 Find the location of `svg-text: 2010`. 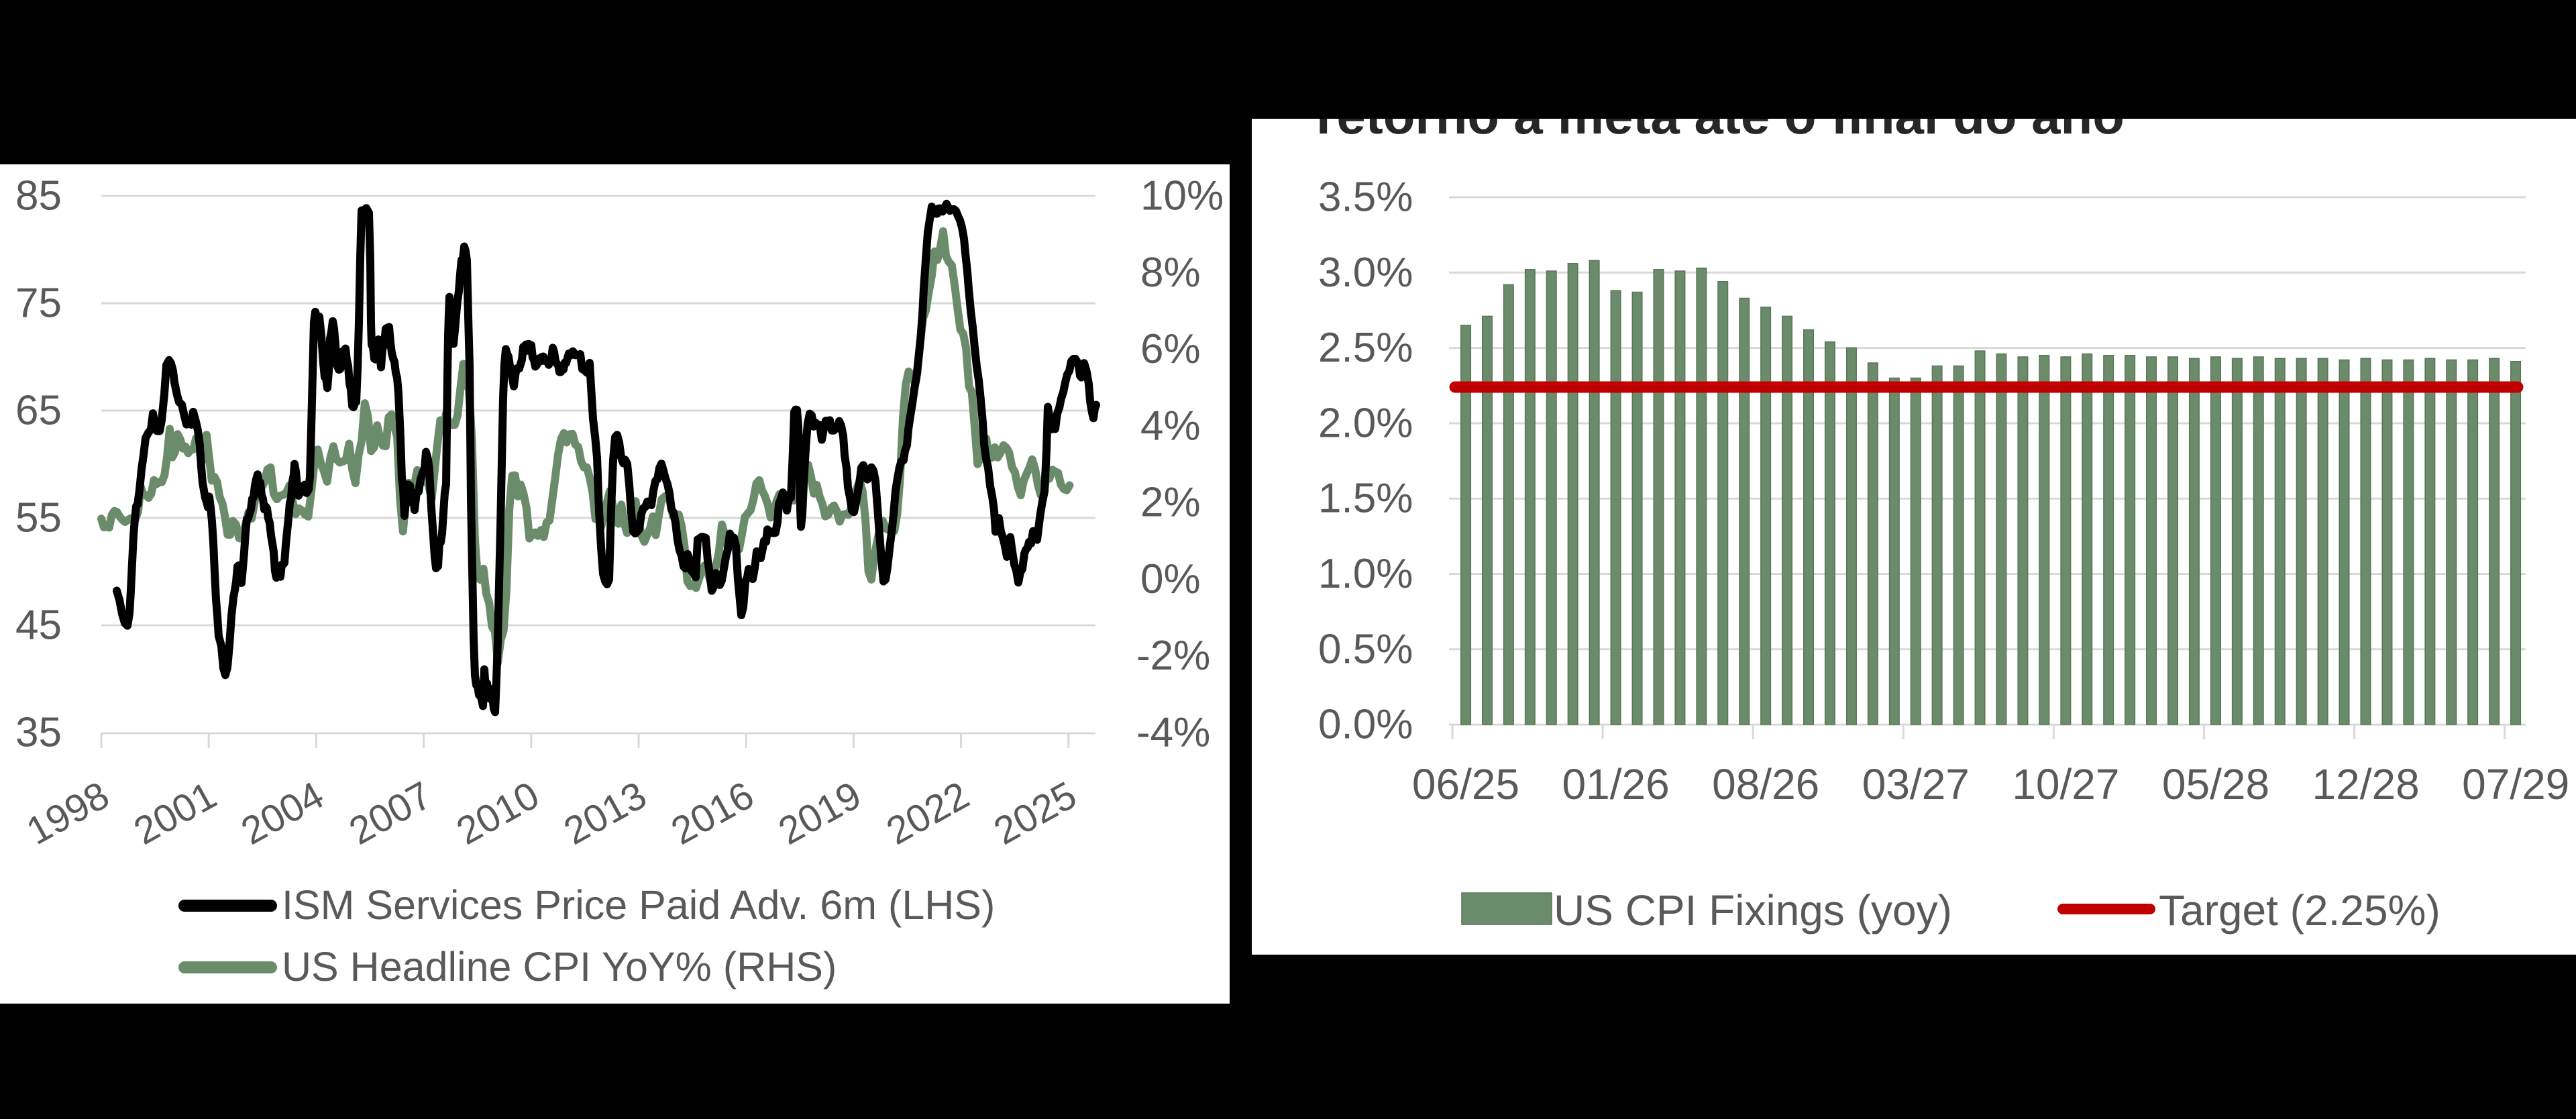

svg-text: 2010 is located at coordinates (497, 814).